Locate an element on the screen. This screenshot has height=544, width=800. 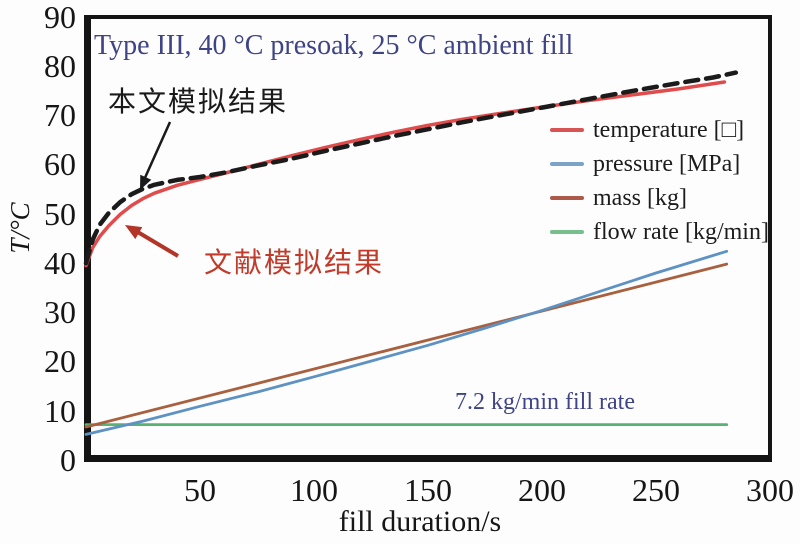
legend-item-pressure: pressure [MPa] is located at coordinates (659, 164).